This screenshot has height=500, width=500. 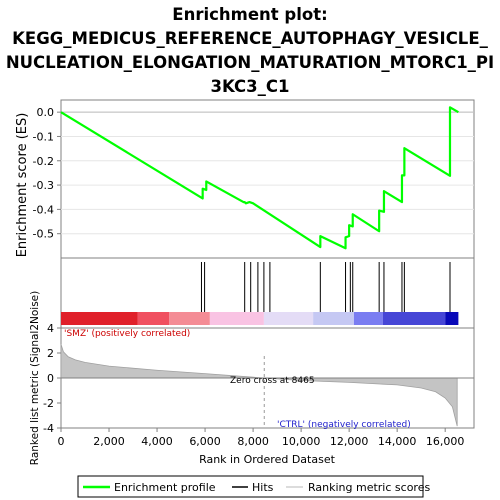 What do you see at coordinates (272, 381) in the screenshot?
I see `zero-cross-label: Zero cross at 8465` at bounding box center [272, 381].